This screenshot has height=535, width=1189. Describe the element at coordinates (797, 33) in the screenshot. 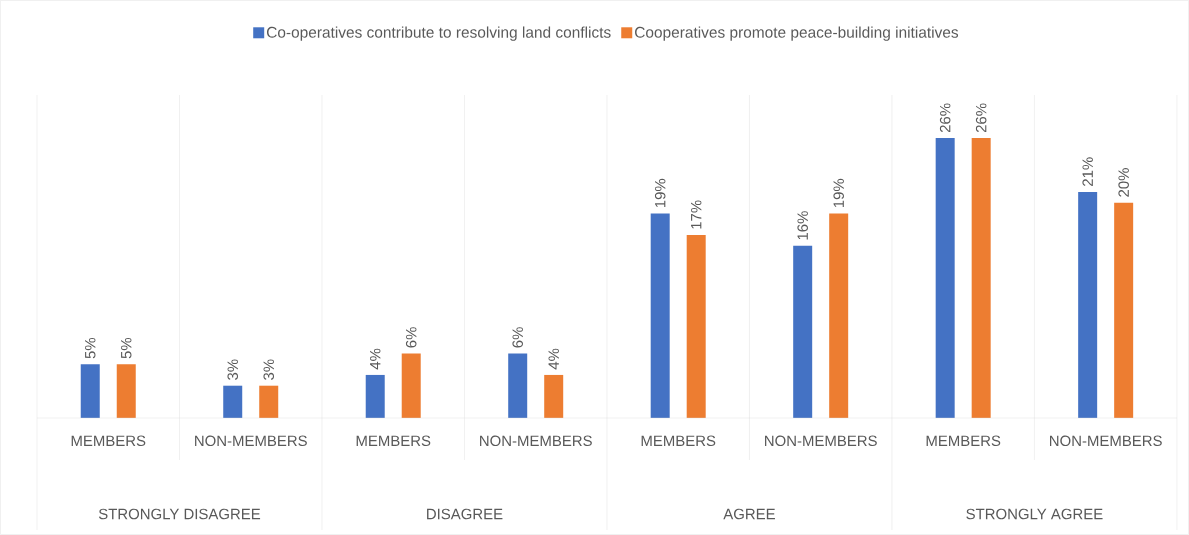

I see `legend-label: Cooperatives promote peace-building initiatives` at that location.